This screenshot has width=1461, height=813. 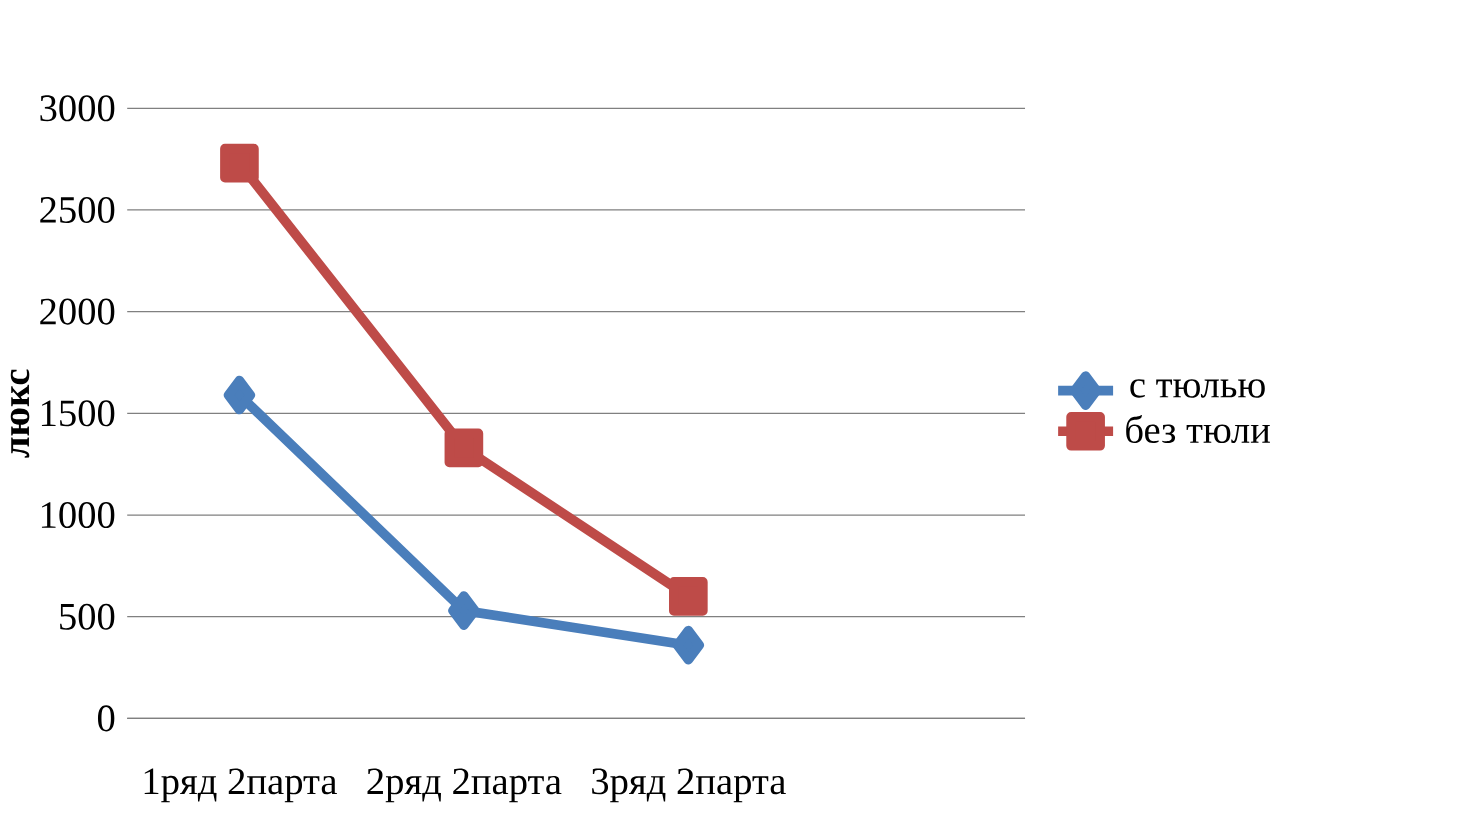 I want to click on y-tick-label: 2000, so click(x=77, y=311).